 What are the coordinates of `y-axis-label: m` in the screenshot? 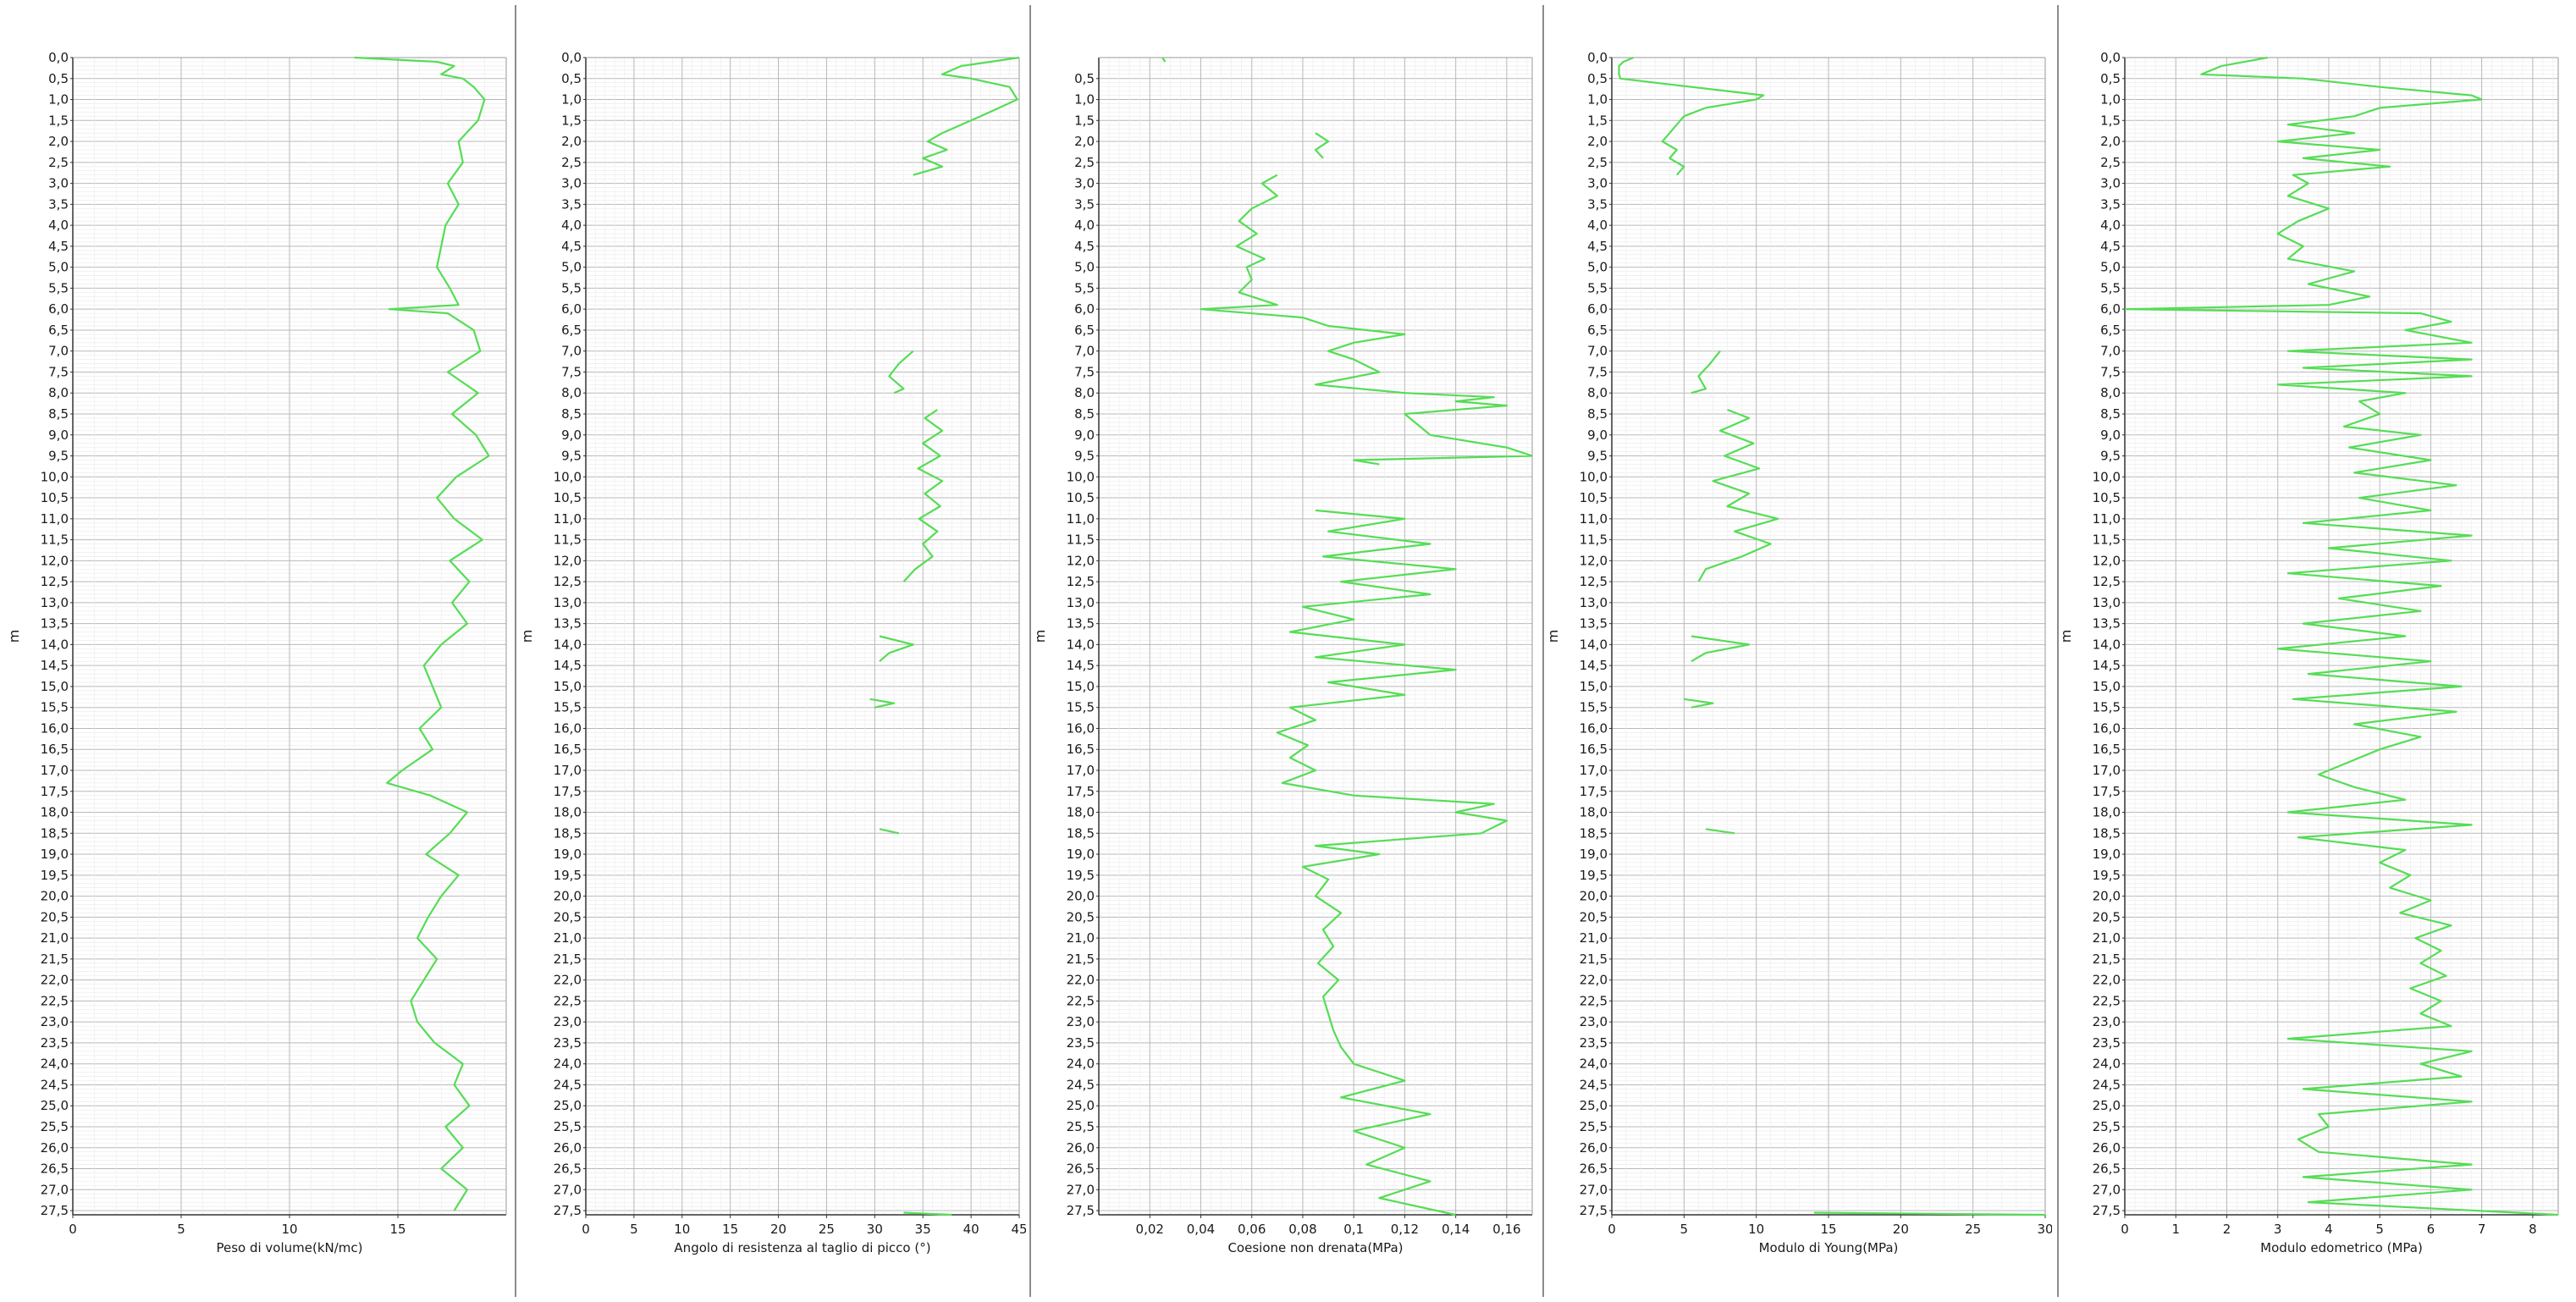 It's located at (14, 636).